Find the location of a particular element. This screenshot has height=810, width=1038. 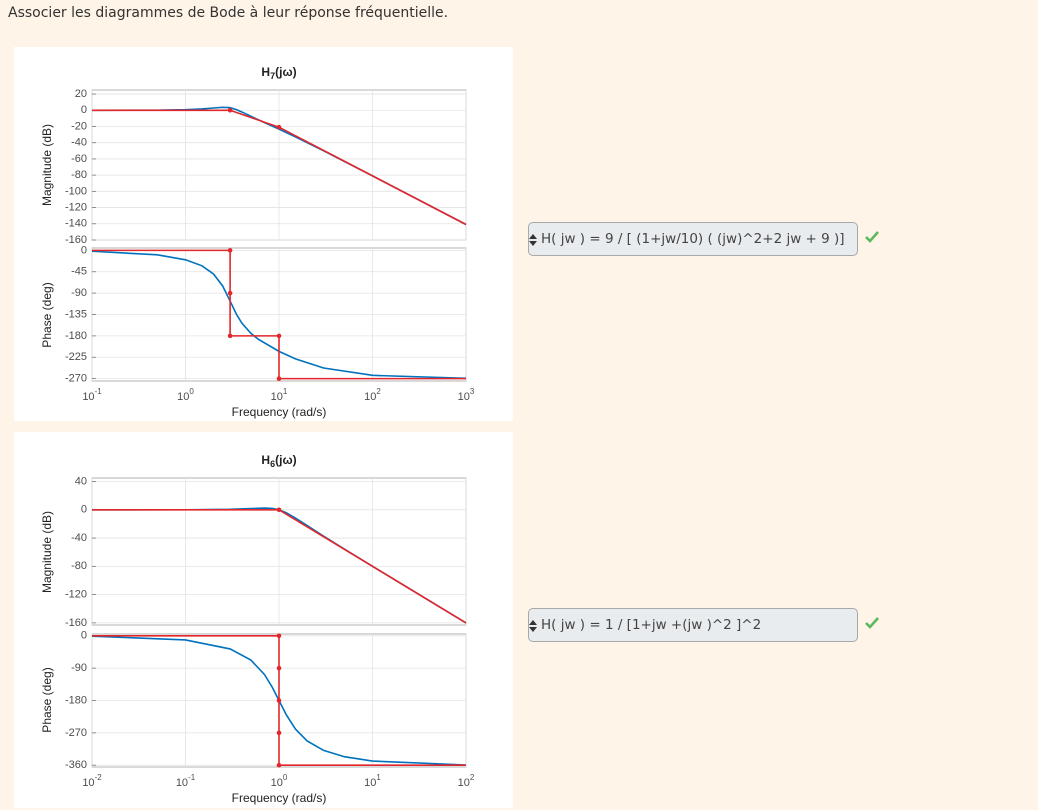

y-tick-label: 20 is located at coordinates (81, 94).